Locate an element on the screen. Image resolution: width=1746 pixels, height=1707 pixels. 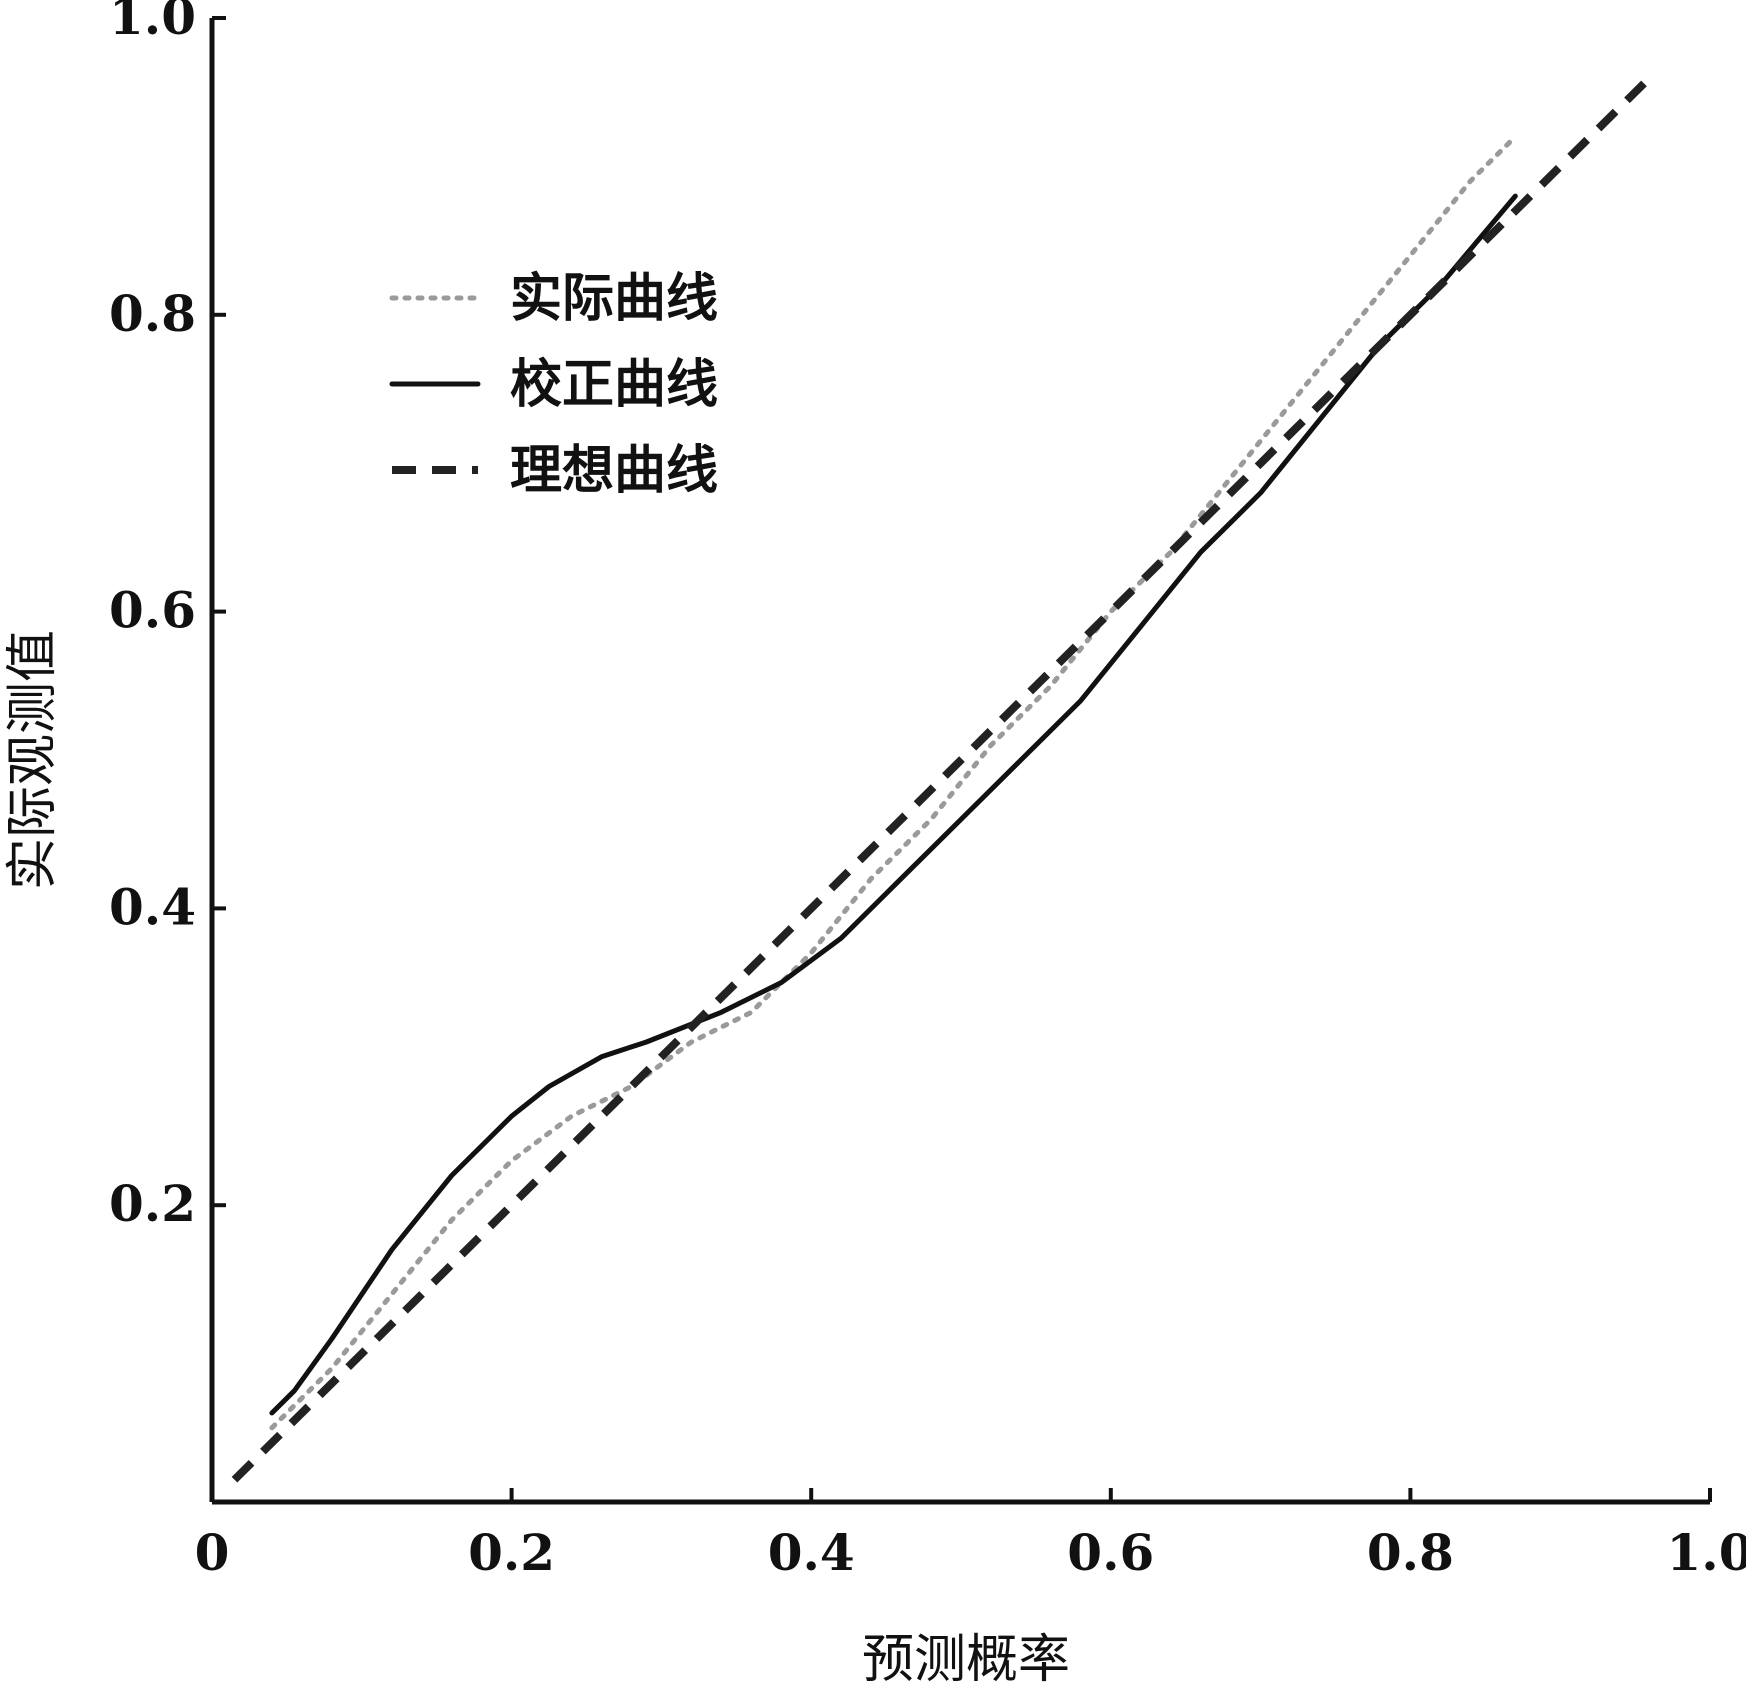
legend-label-1: 实际曲线 is located at coordinates (614, 299).